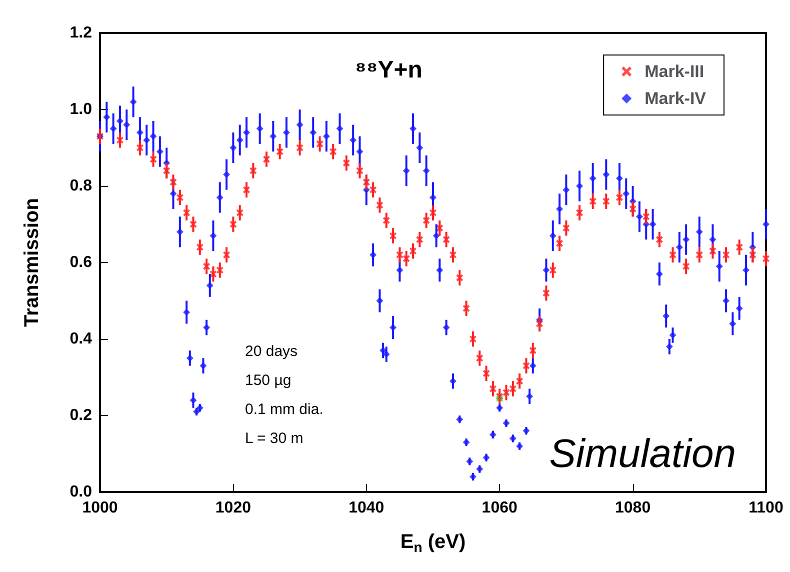  Describe the element at coordinates (233, 508) in the screenshot. I see `x-tick-label: 1020` at that location.